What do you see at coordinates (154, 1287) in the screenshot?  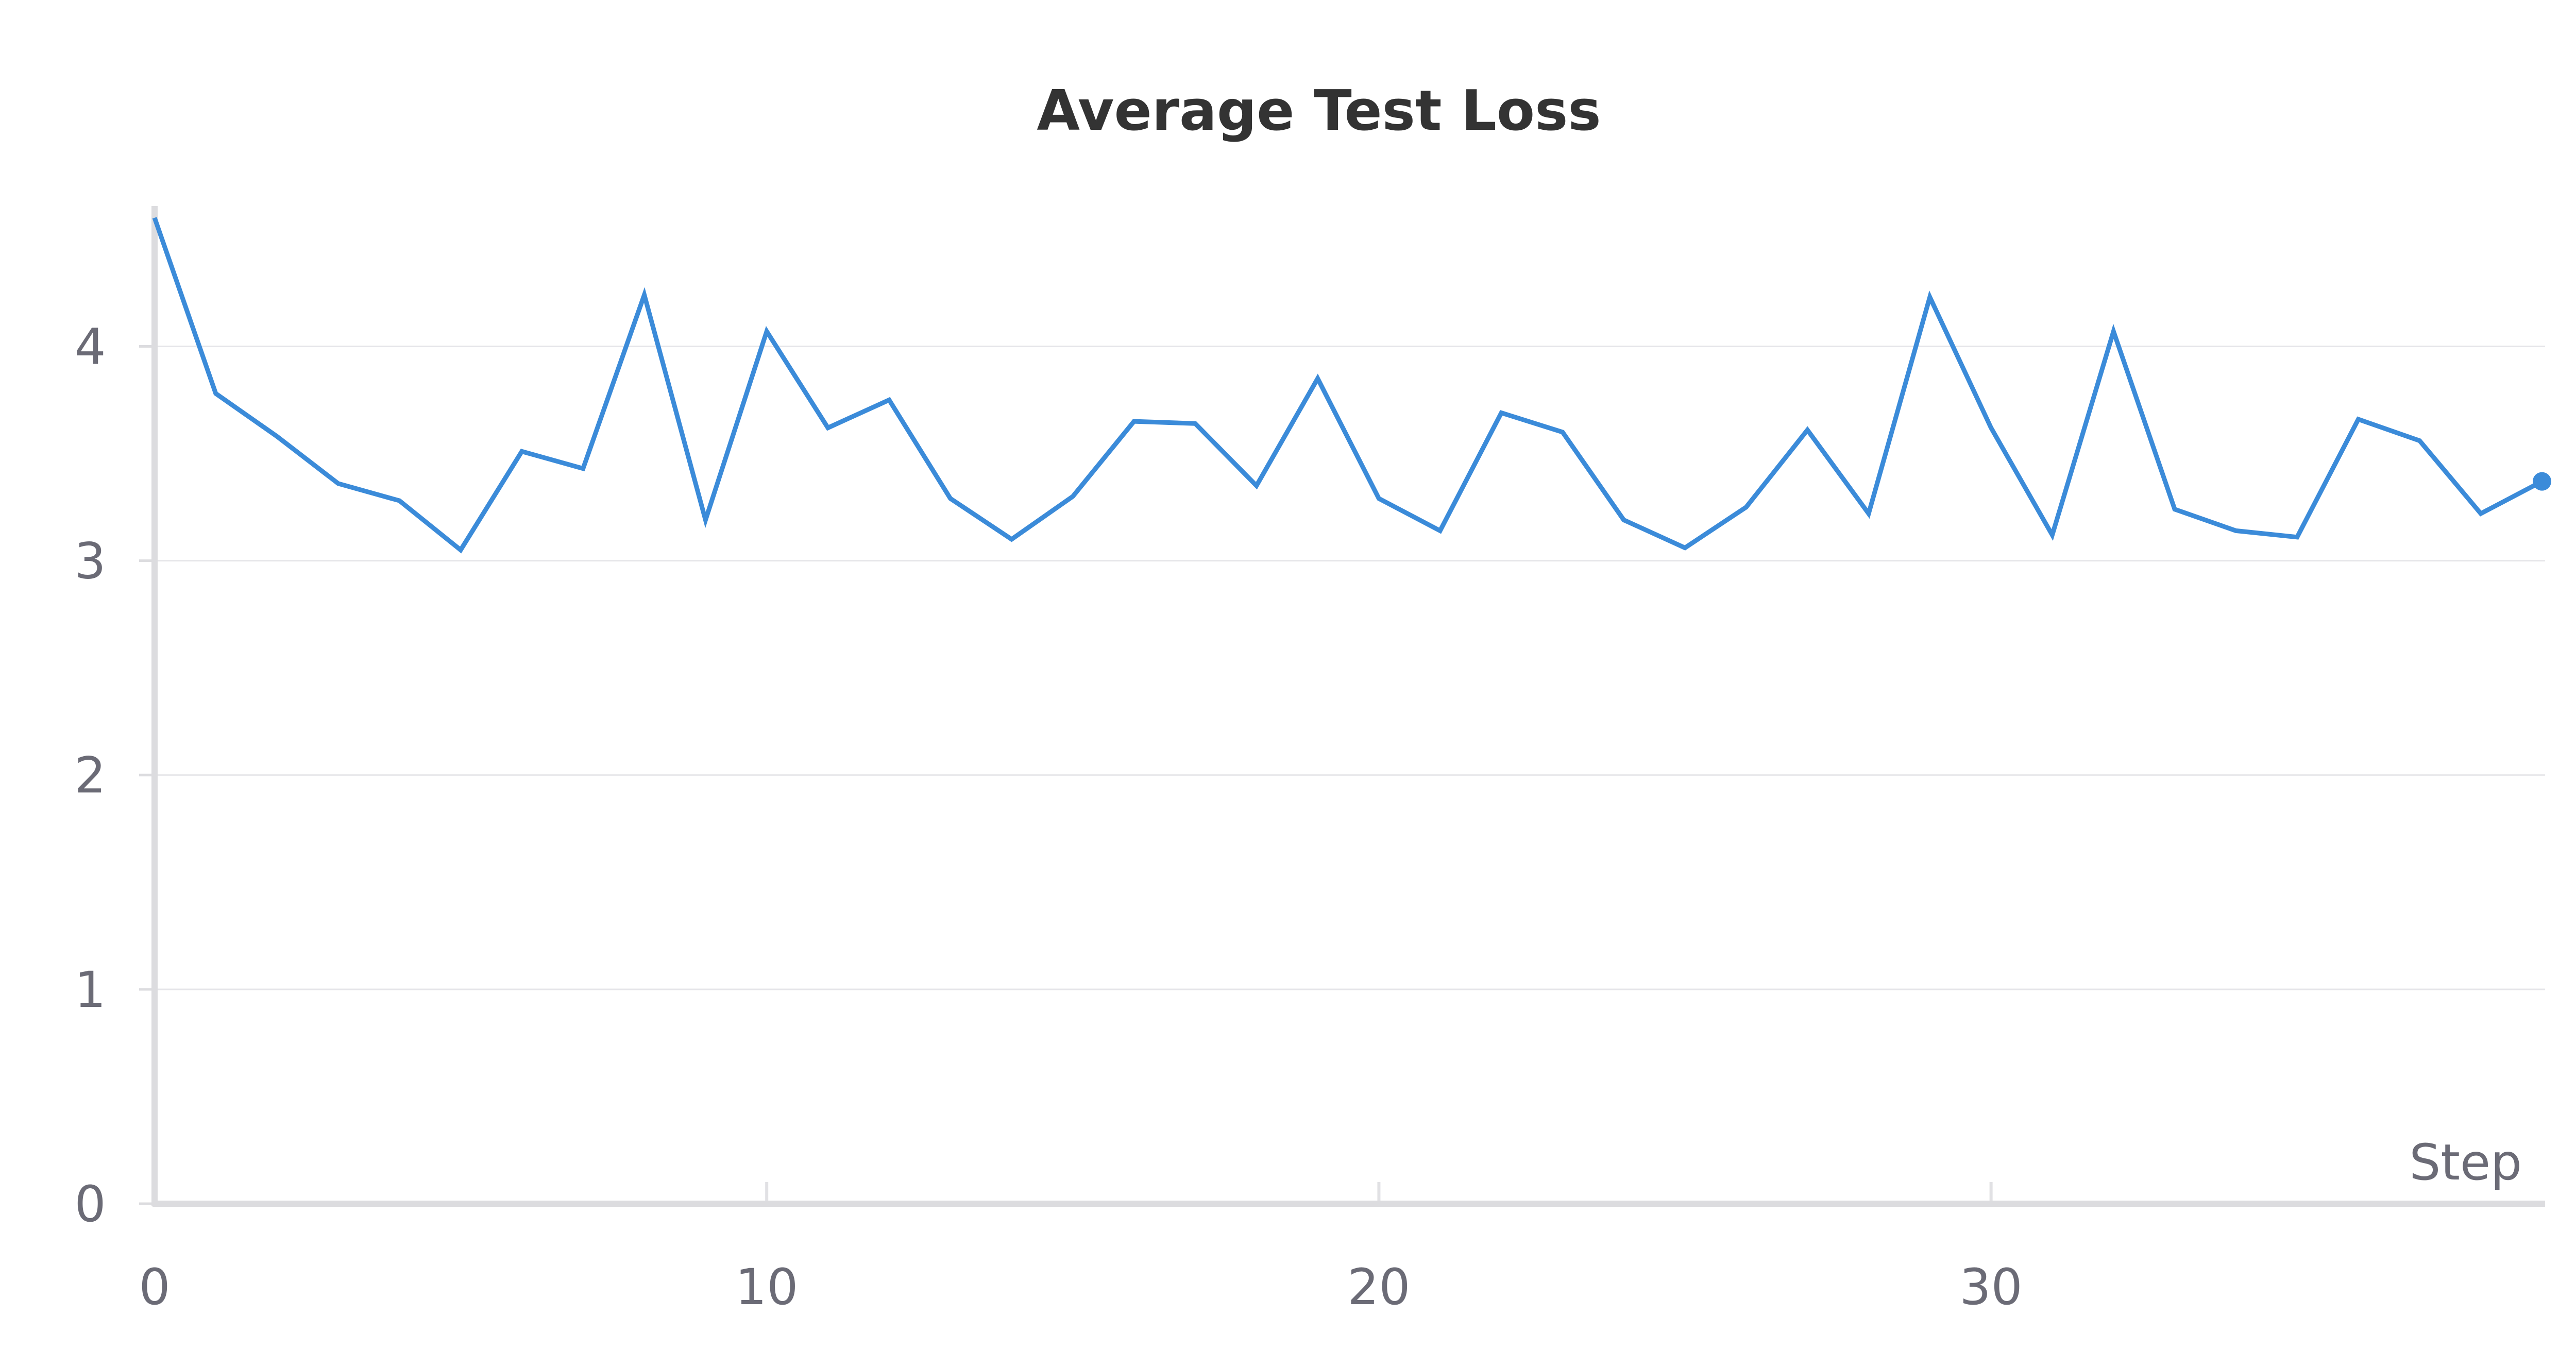 I see `x-tick-label: 0` at bounding box center [154, 1287].